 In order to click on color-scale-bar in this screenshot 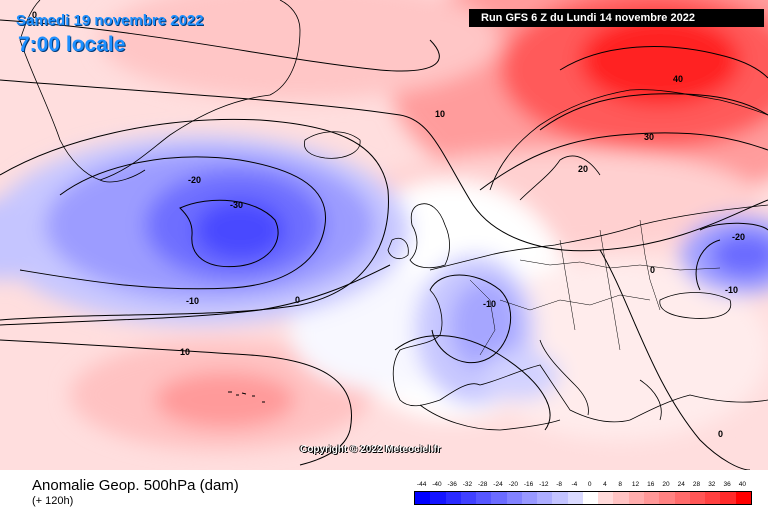, I will do `click(583, 498)`.